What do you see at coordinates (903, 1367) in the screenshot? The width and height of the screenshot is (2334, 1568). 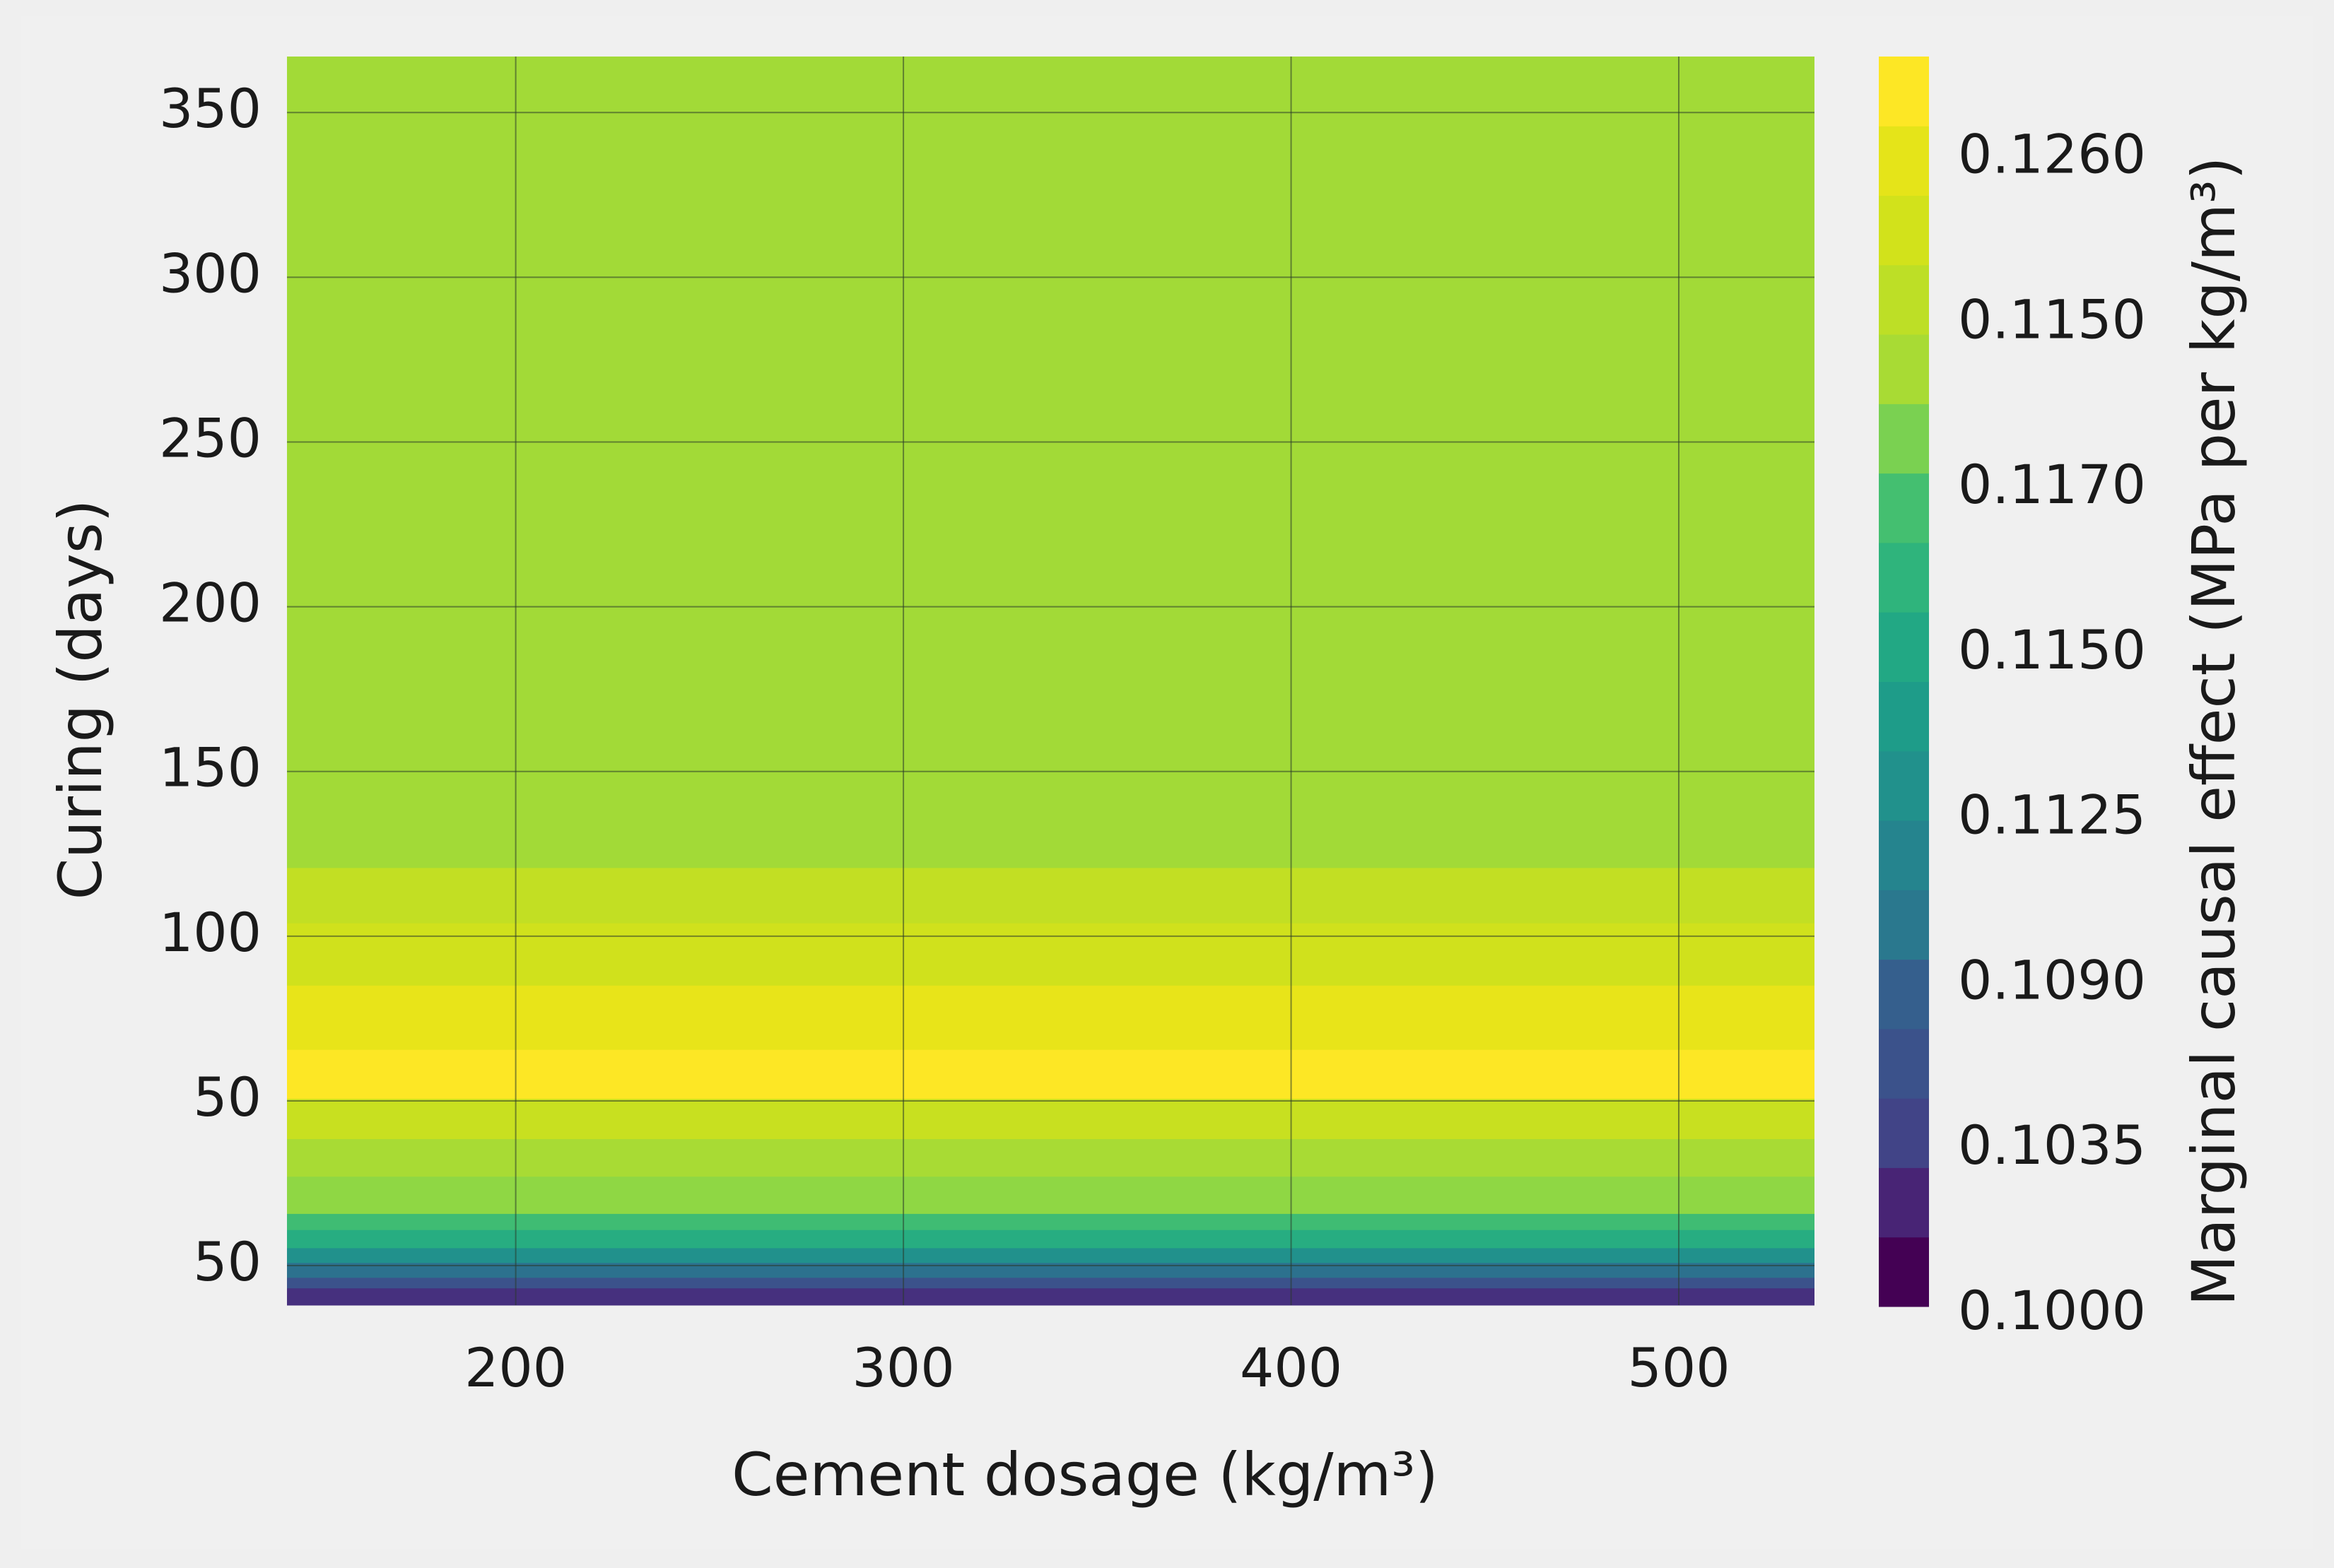 I see `x-tick-label: 300` at bounding box center [903, 1367].